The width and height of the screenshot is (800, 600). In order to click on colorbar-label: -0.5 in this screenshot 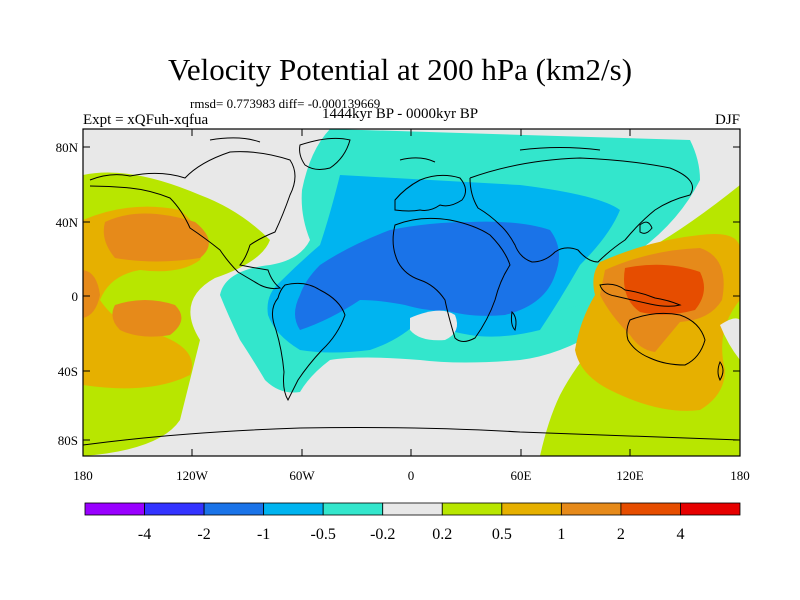, I will do `click(323, 534)`.